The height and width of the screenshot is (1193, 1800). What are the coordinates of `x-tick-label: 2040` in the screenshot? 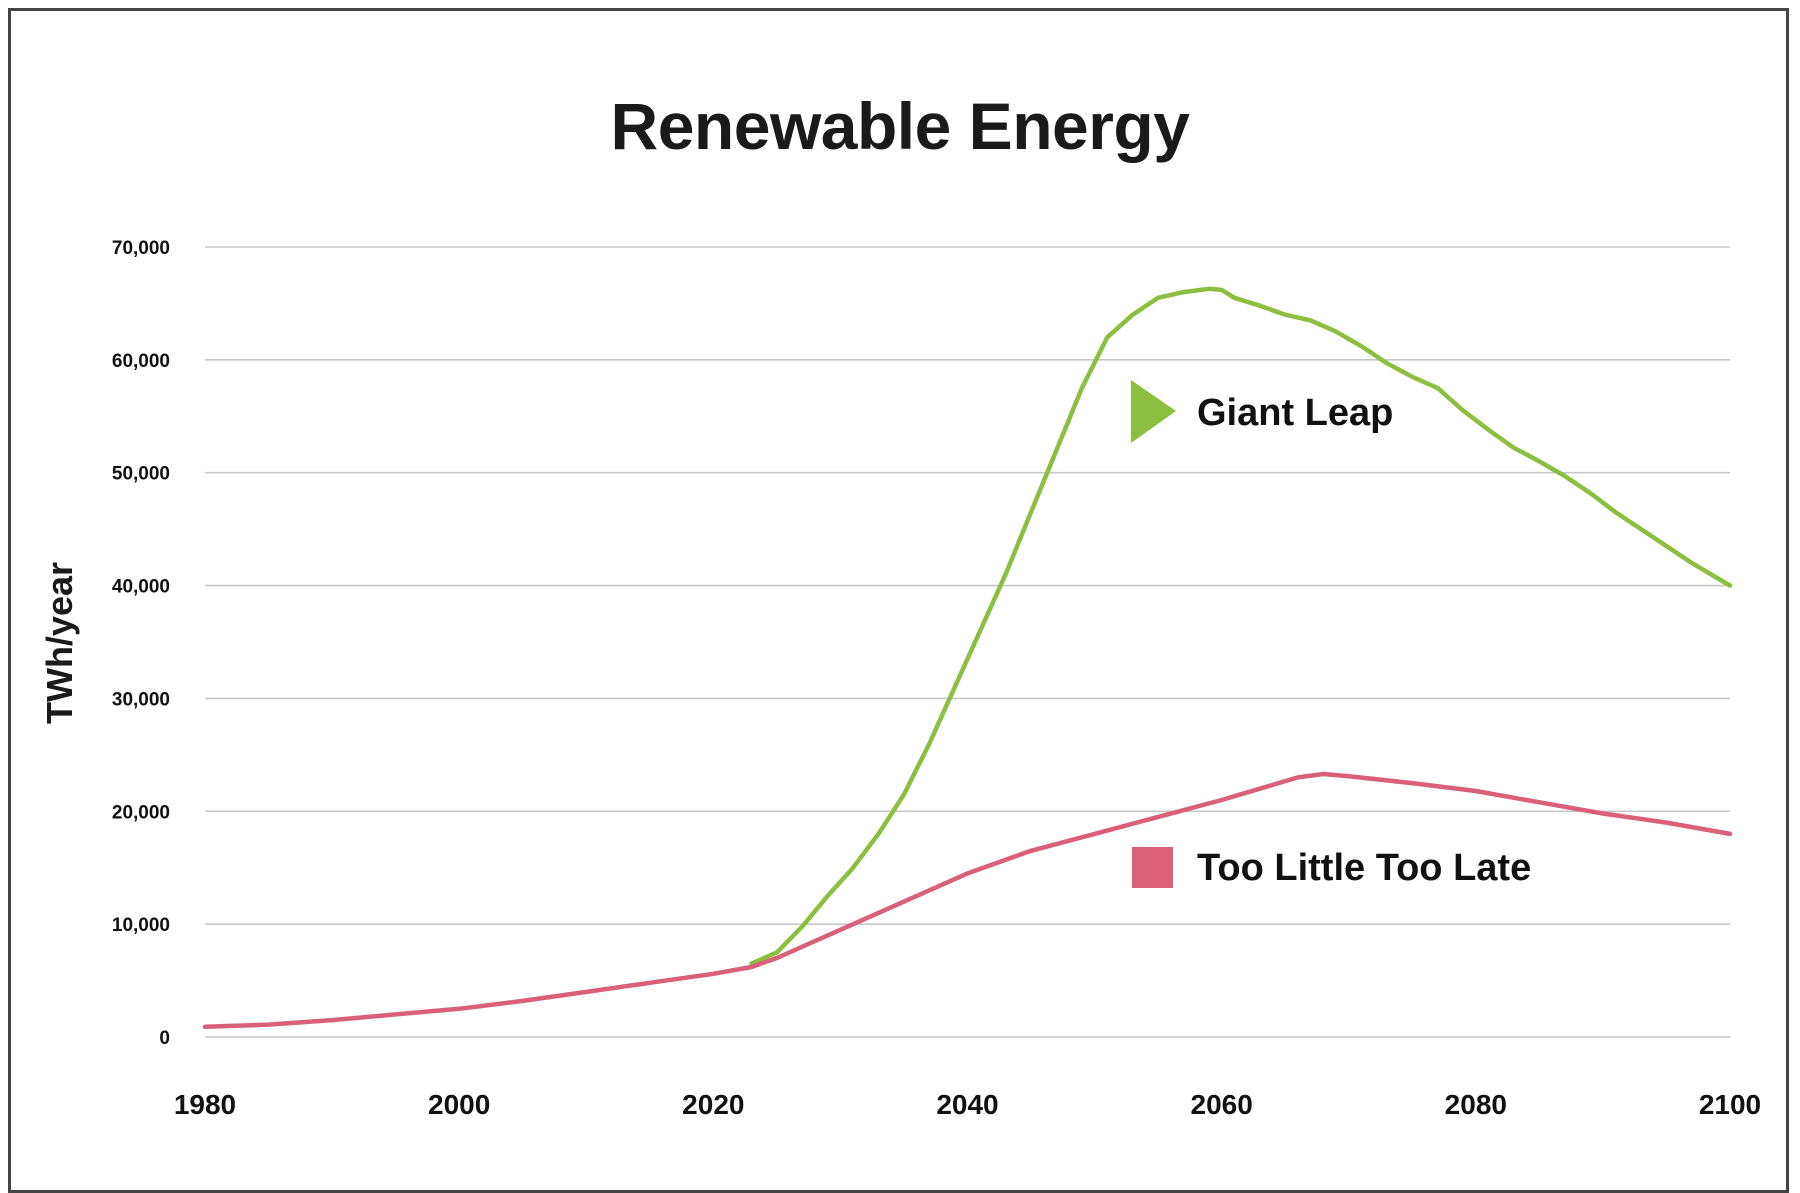 It's located at (967, 1104).